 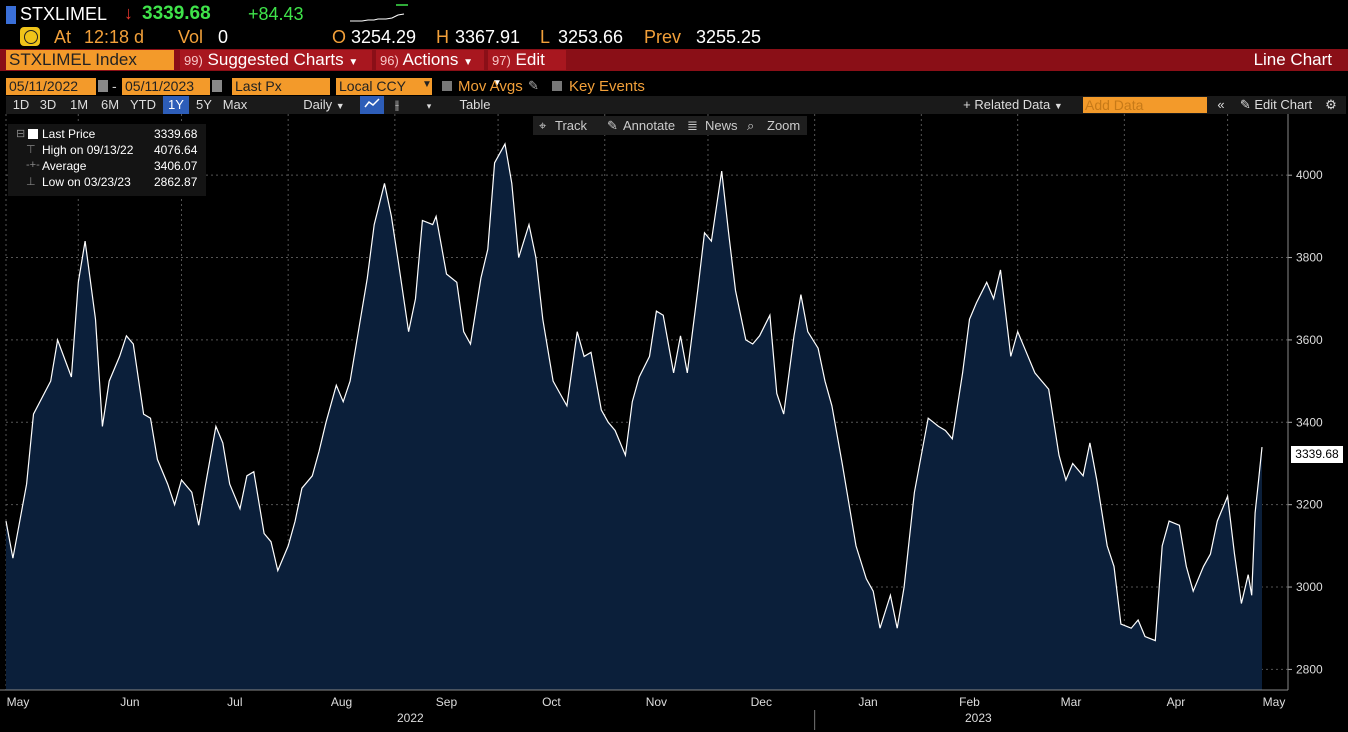 What do you see at coordinates (64, 14) in the screenshot?
I see `ticker-symbol: STXLIMEL` at bounding box center [64, 14].